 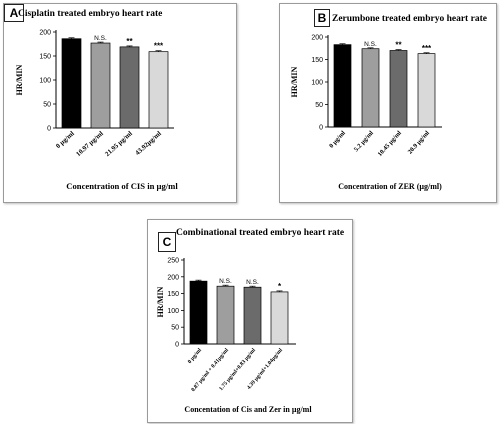 I want to click on significance-label: *, so click(x=280, y=286).